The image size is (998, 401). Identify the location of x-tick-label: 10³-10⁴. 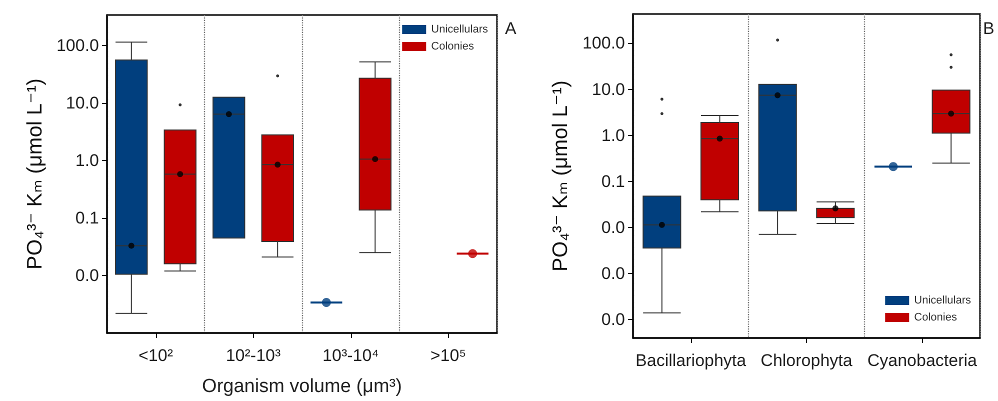
(350, 355).